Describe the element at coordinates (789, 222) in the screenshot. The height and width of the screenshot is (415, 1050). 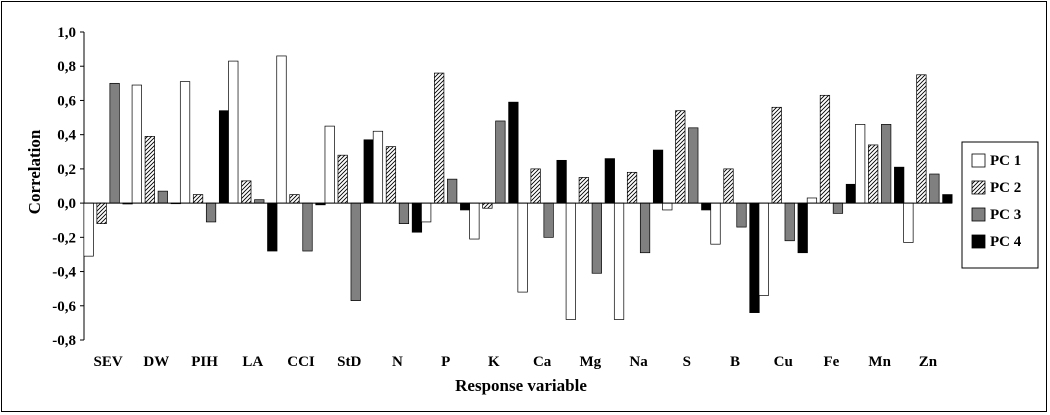
I see `bar-cu-pc3` at that location.